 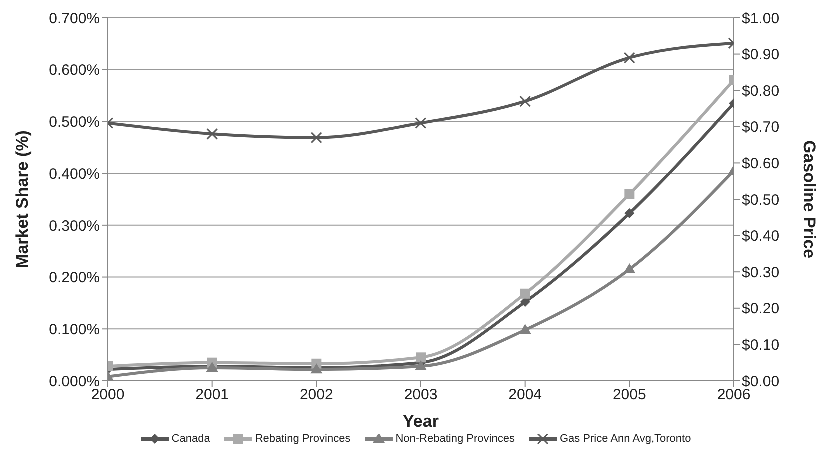 What do you see at coordinates (74, 174) in the screenshot?
I see `y-tick-label: 0.400%` at bounding box center [74, 174].